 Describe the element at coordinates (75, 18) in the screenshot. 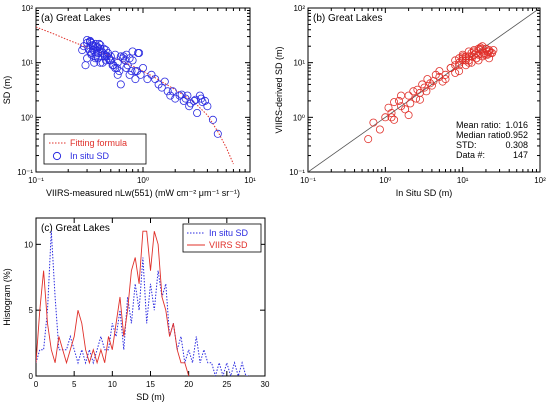

I see `panel-title-a: (a) Great Lakes` at that location.